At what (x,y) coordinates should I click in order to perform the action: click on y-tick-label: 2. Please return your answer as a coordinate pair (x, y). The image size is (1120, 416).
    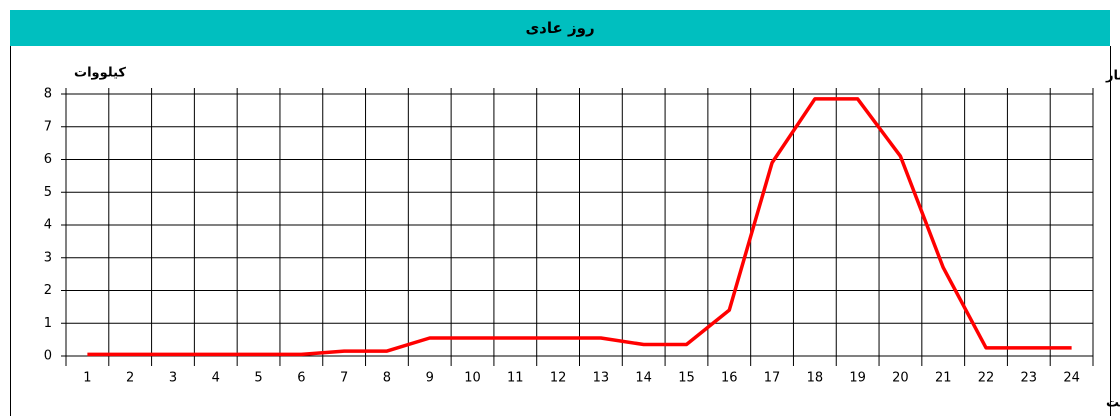
    Looking at the image, I should click on (48, 290).